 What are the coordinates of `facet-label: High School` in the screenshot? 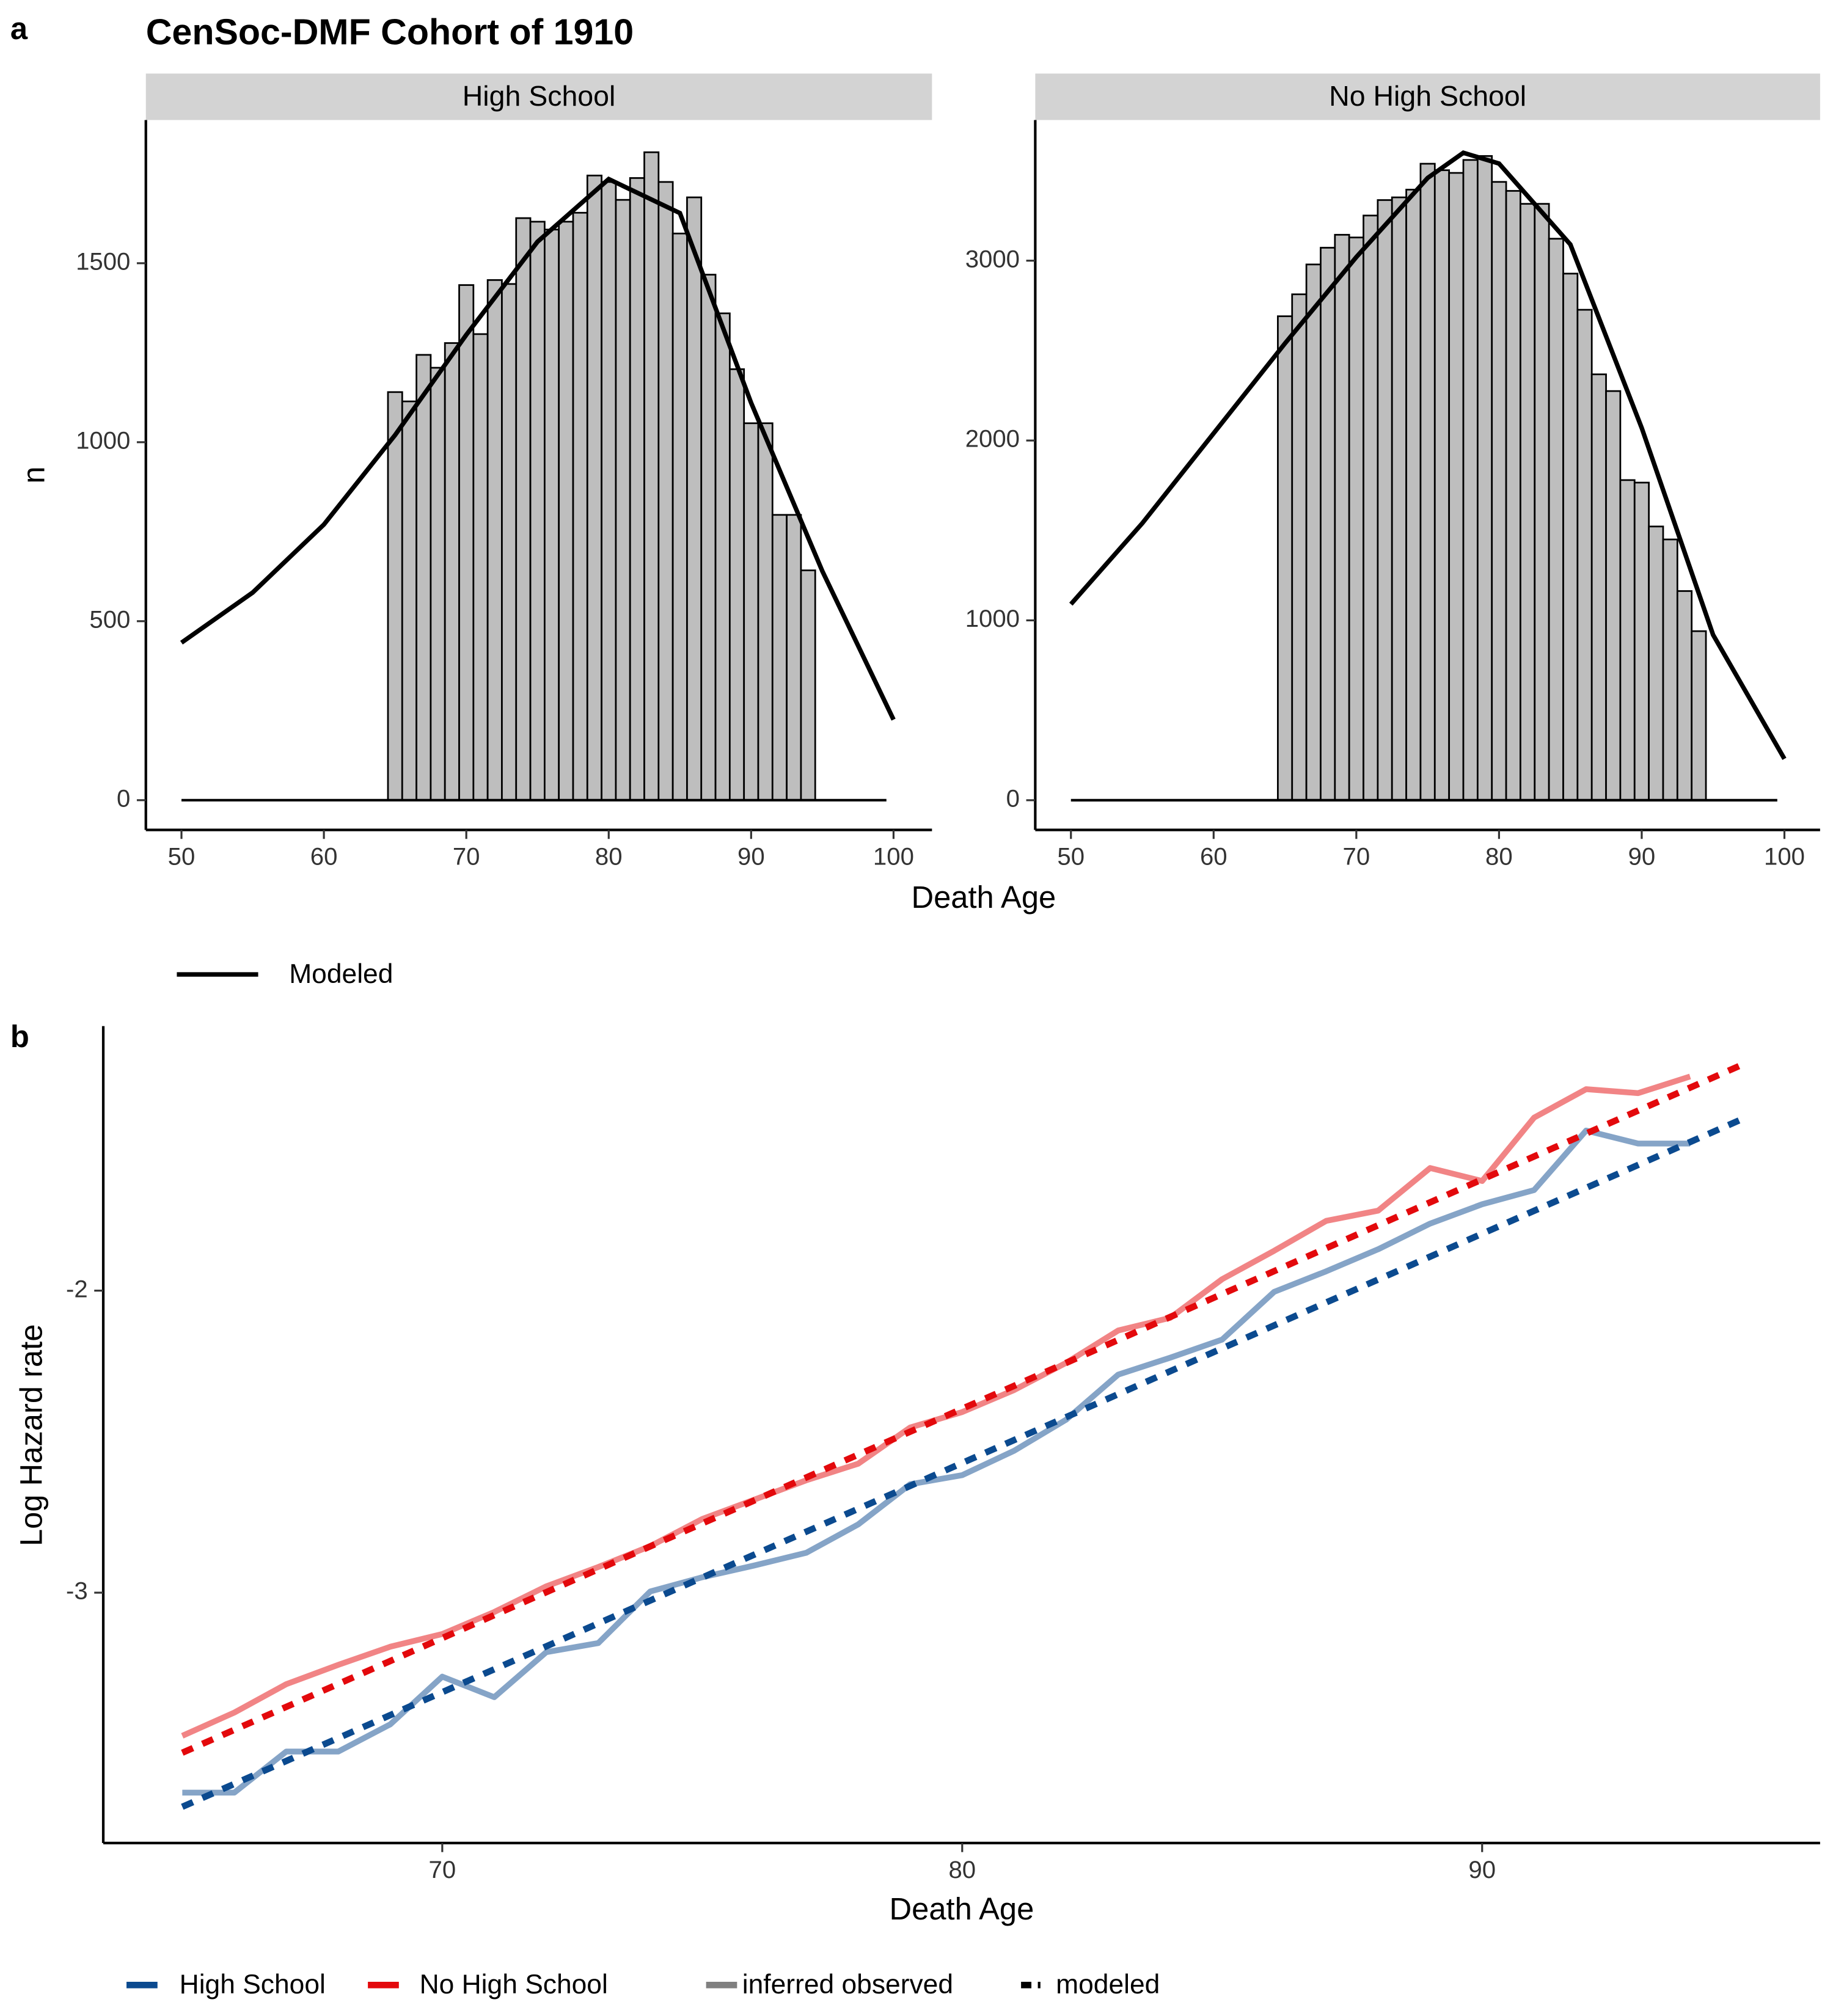 It's located at (539, 96).